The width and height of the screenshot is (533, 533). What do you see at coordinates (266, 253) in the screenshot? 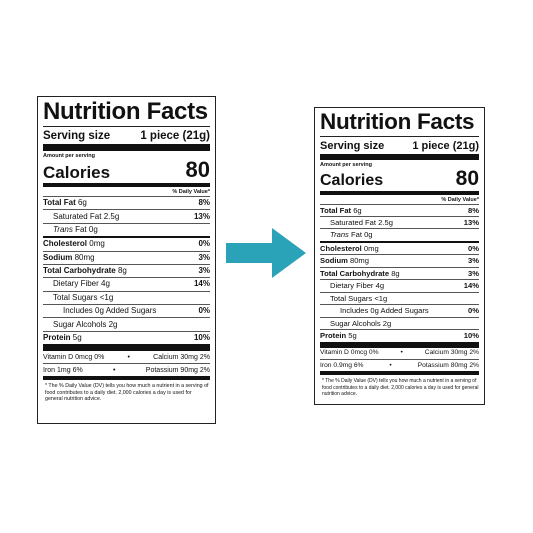
I see `arrow-right-icon` at bounding box center [266, 253].